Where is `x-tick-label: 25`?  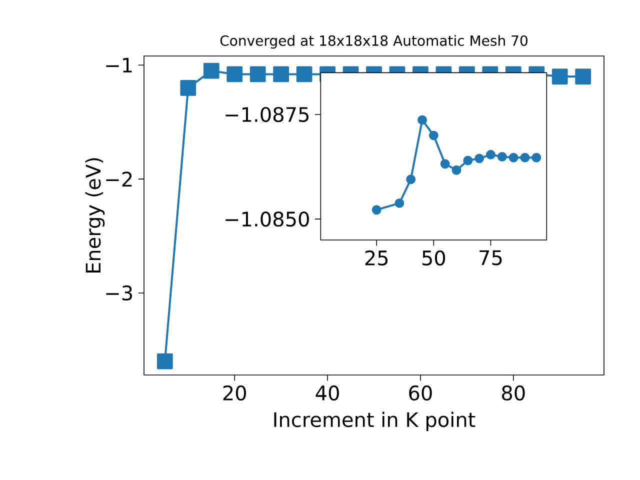 x-tick-label: 25 is located at coordinates (376, 258).